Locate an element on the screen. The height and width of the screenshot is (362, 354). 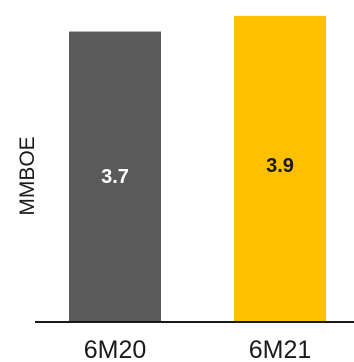
x-tick-label-6m20: 6M20 is located at coordinates (115, 349).